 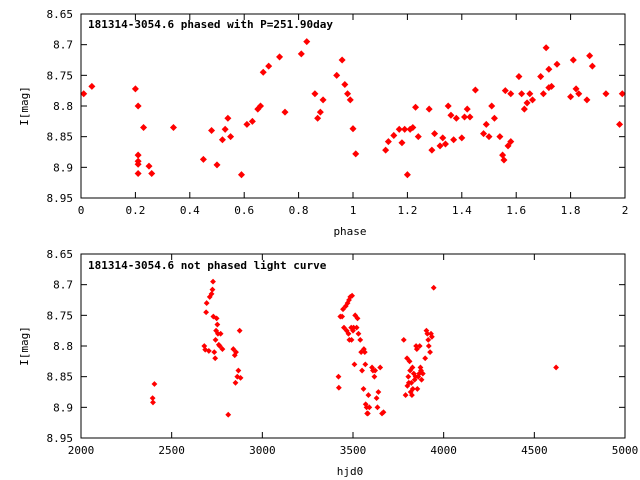 What do you see at coordinates (349, 231) in the screenshot?
I see `top-x-axis-label: phase` at bounding box center [349, 231].